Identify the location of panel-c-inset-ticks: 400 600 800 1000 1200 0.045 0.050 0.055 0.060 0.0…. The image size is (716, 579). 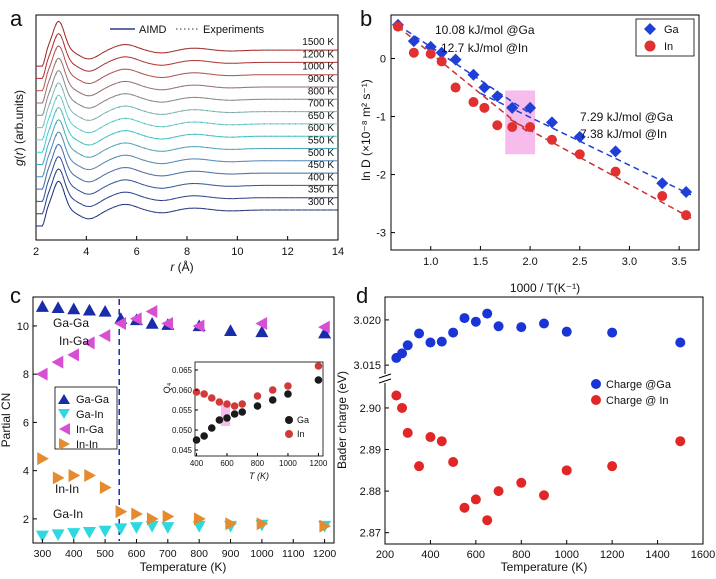
(250, 417).